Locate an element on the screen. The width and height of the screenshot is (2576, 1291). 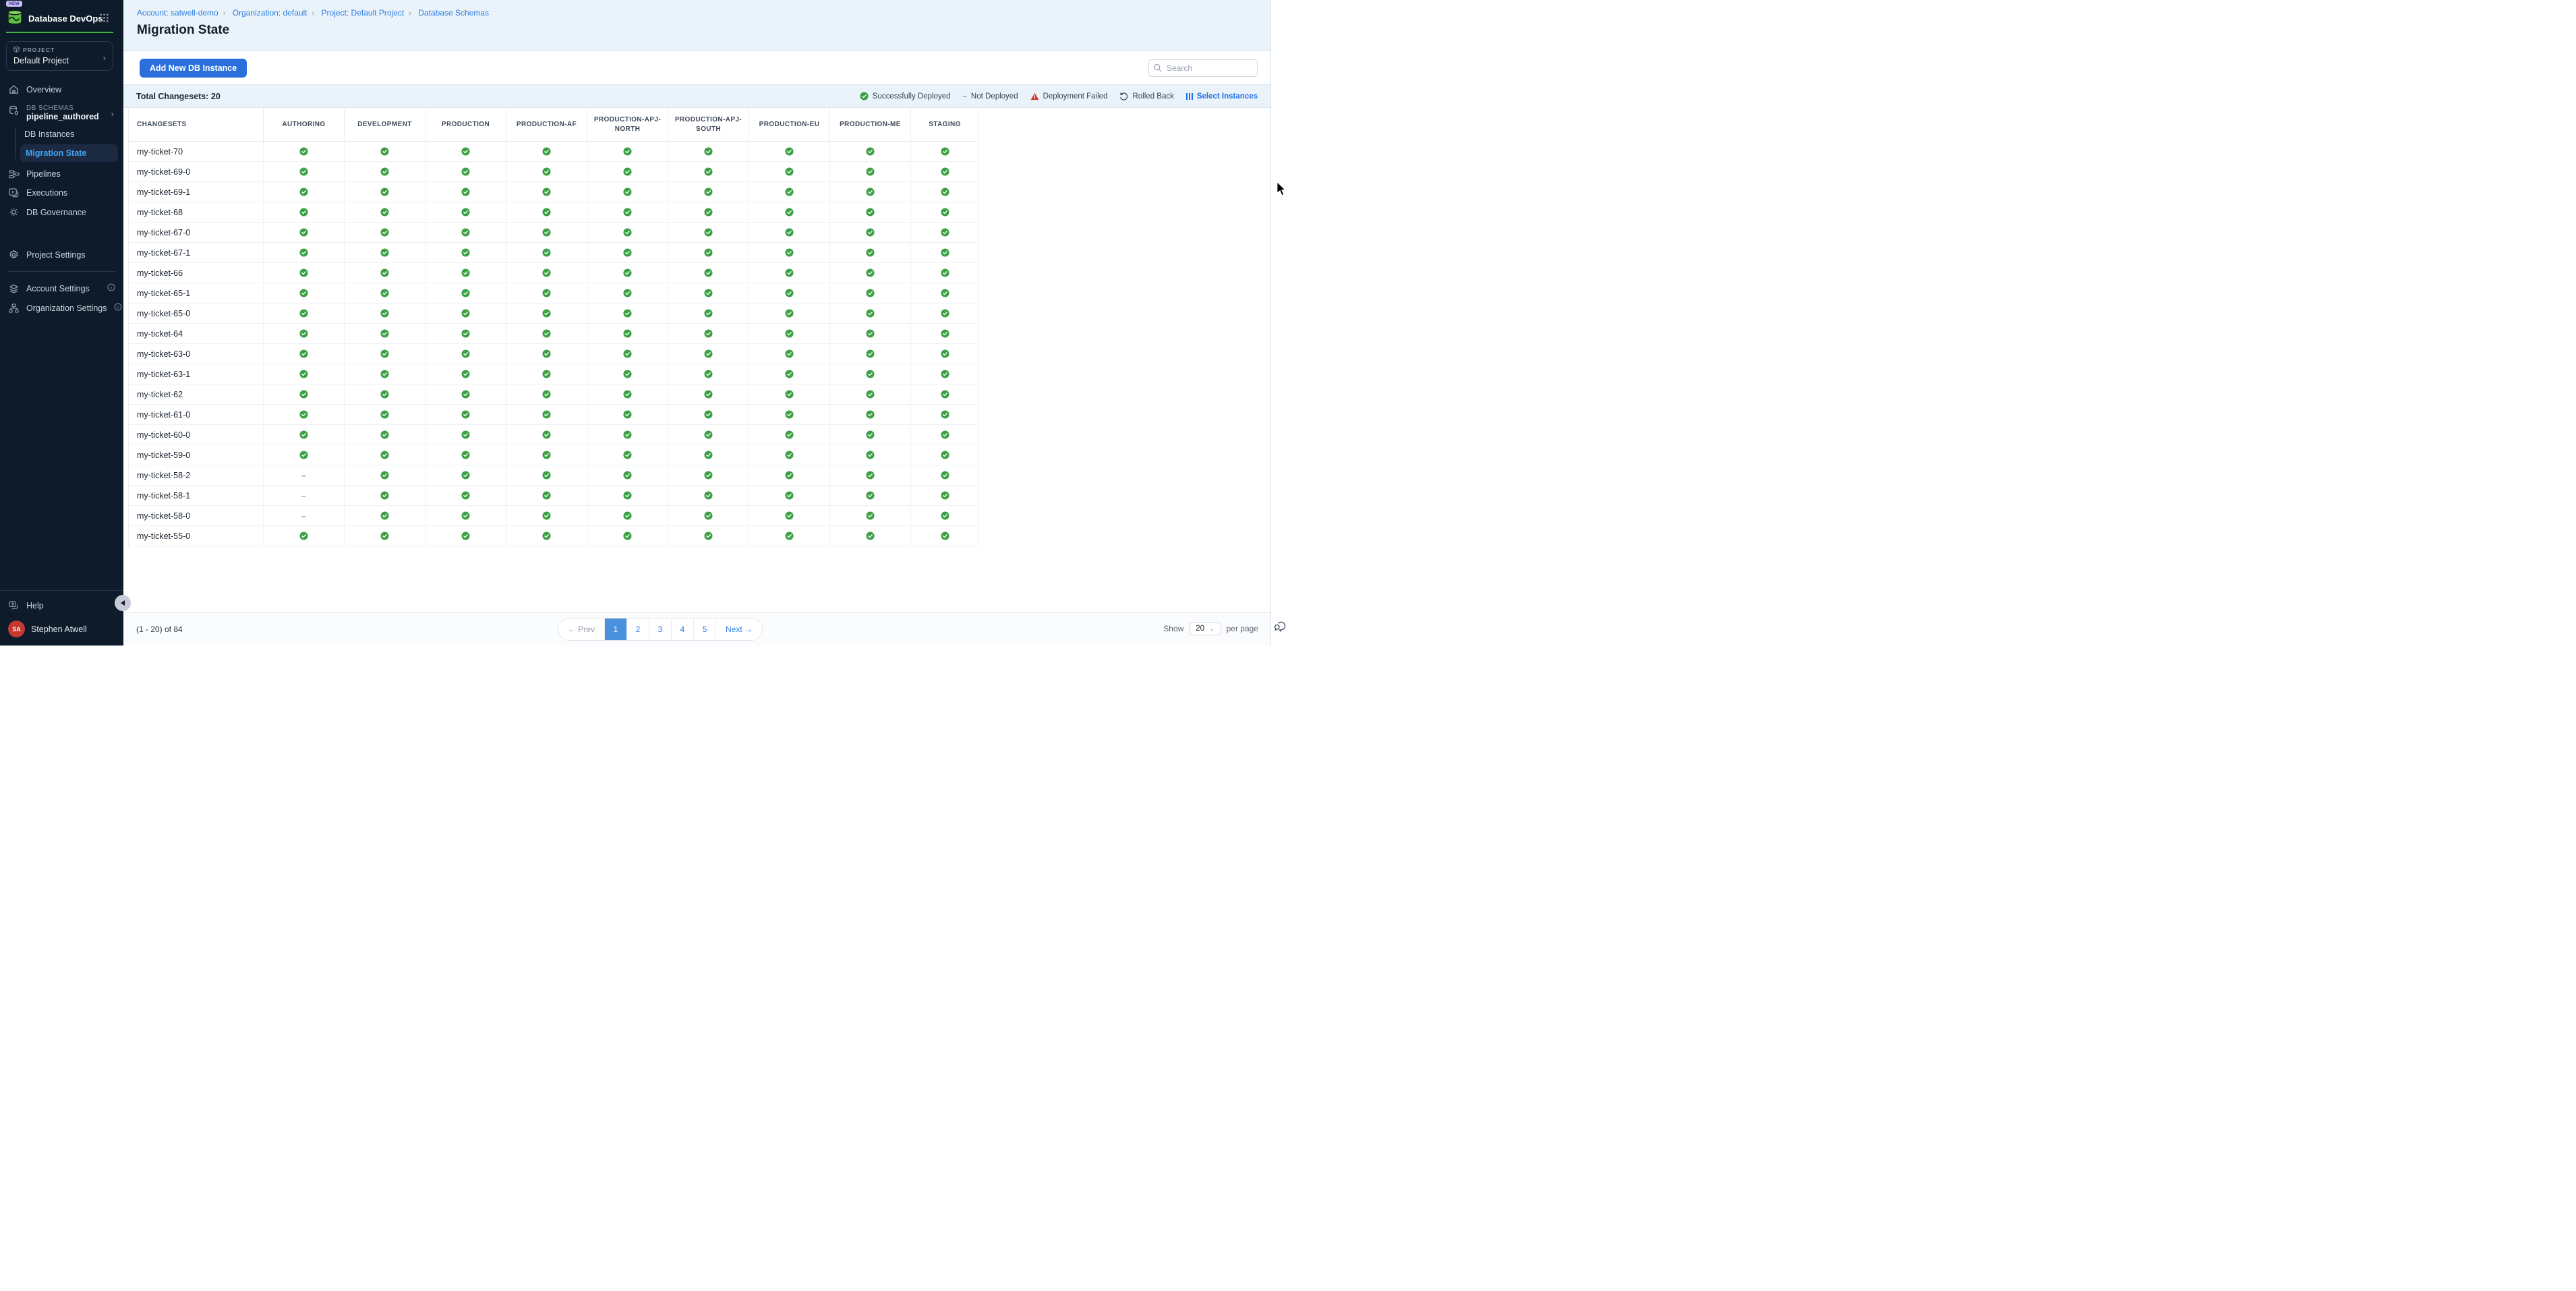
sidebar-item-organization-settings: Organization Settings is located at coordinates (62, 308).